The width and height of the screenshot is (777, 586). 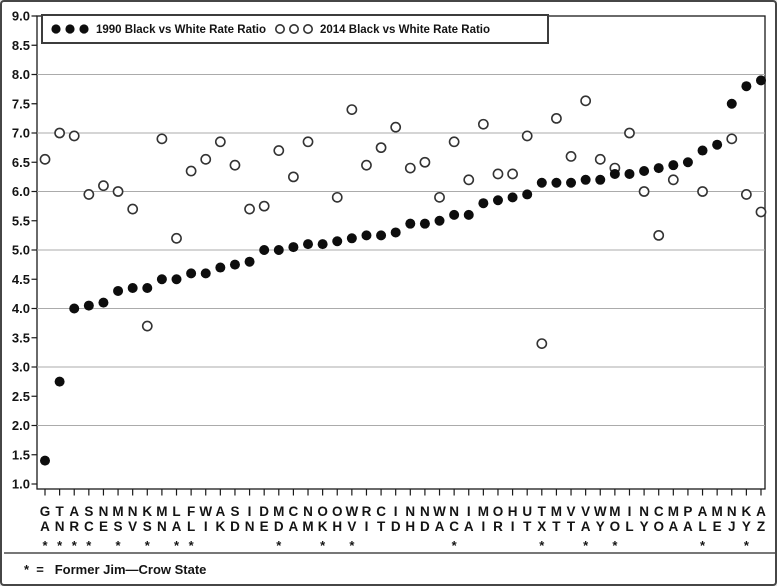 I want to click on legend-1990-label: 1990 Black vs White Rate Ratio, so click(x=181, y=30).